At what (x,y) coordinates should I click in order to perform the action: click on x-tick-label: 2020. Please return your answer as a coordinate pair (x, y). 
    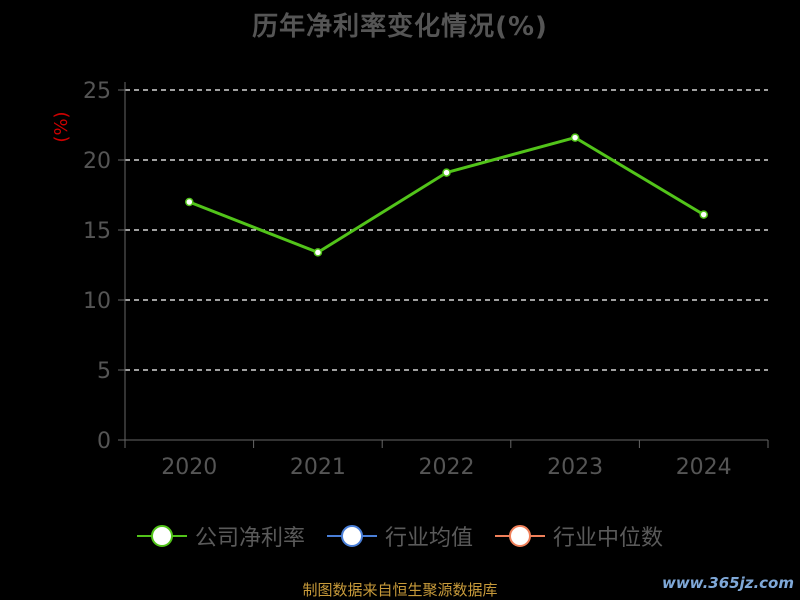
    Looking at the image, I should click on (189, 467).